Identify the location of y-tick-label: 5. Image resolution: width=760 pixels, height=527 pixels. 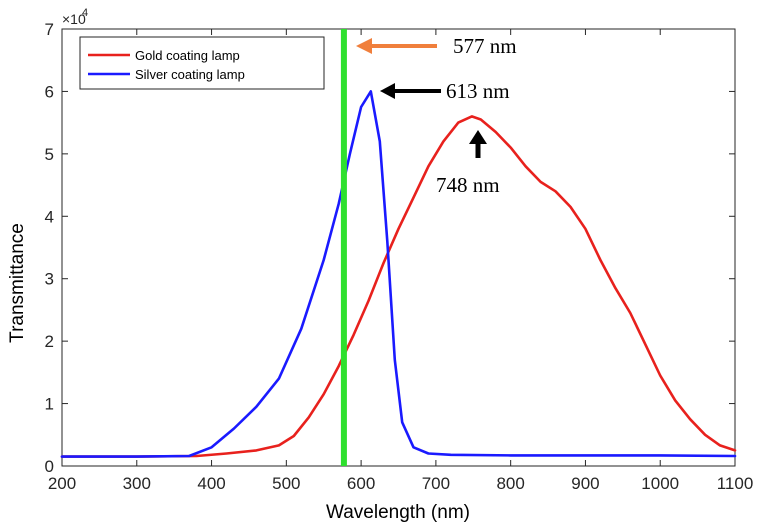
(49, 154).